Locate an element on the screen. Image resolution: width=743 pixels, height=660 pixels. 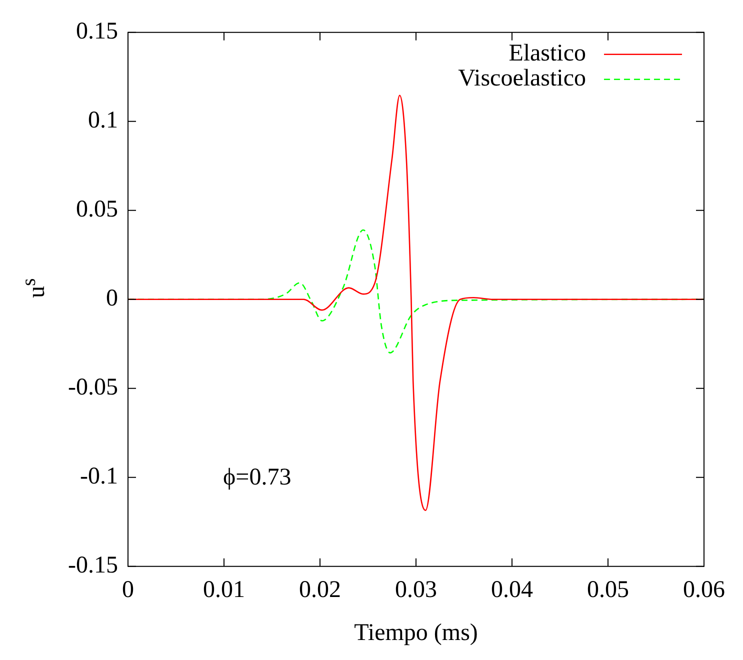
y-tick-label: 0.1 is located at coordinates (103, 121).